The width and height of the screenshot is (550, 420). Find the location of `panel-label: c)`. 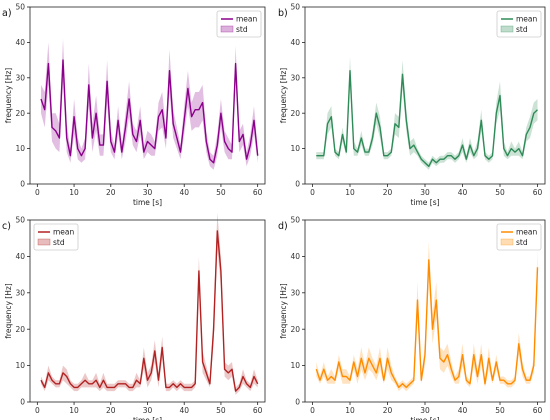

panel-label: c) is located at coordinates (6, 226).